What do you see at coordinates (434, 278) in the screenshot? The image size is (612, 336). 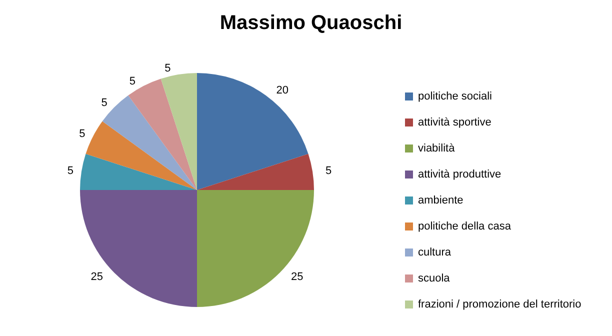 I see `legend-label: scuola` at bounding box center [434, 278].